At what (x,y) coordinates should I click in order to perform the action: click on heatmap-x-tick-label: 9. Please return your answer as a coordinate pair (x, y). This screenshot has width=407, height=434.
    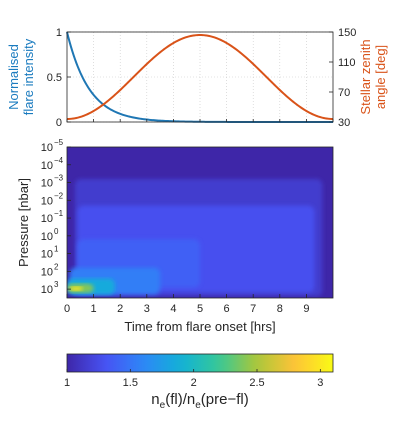
    Looking at the image, I should click on (306, 309).